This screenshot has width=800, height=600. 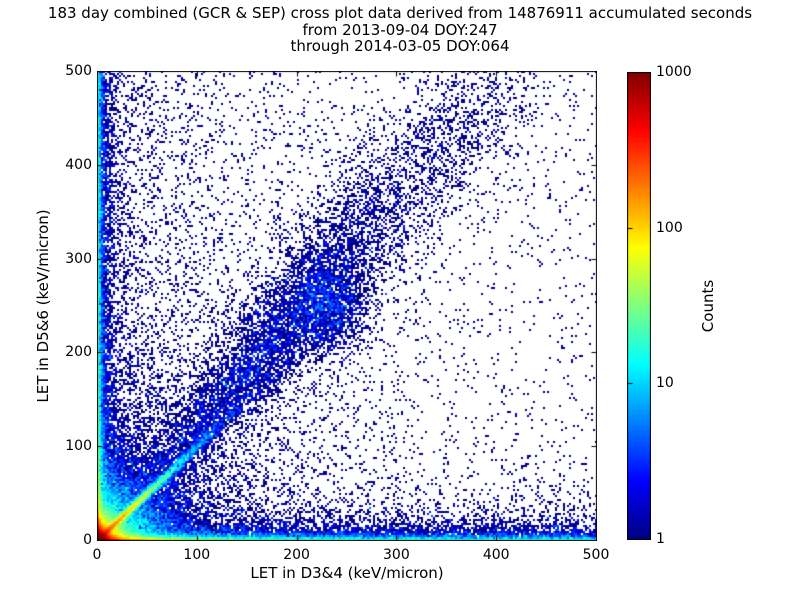 I want to click on y-axis-label: LET in D5&6 (keV/micron), so click(x=43, y=306).